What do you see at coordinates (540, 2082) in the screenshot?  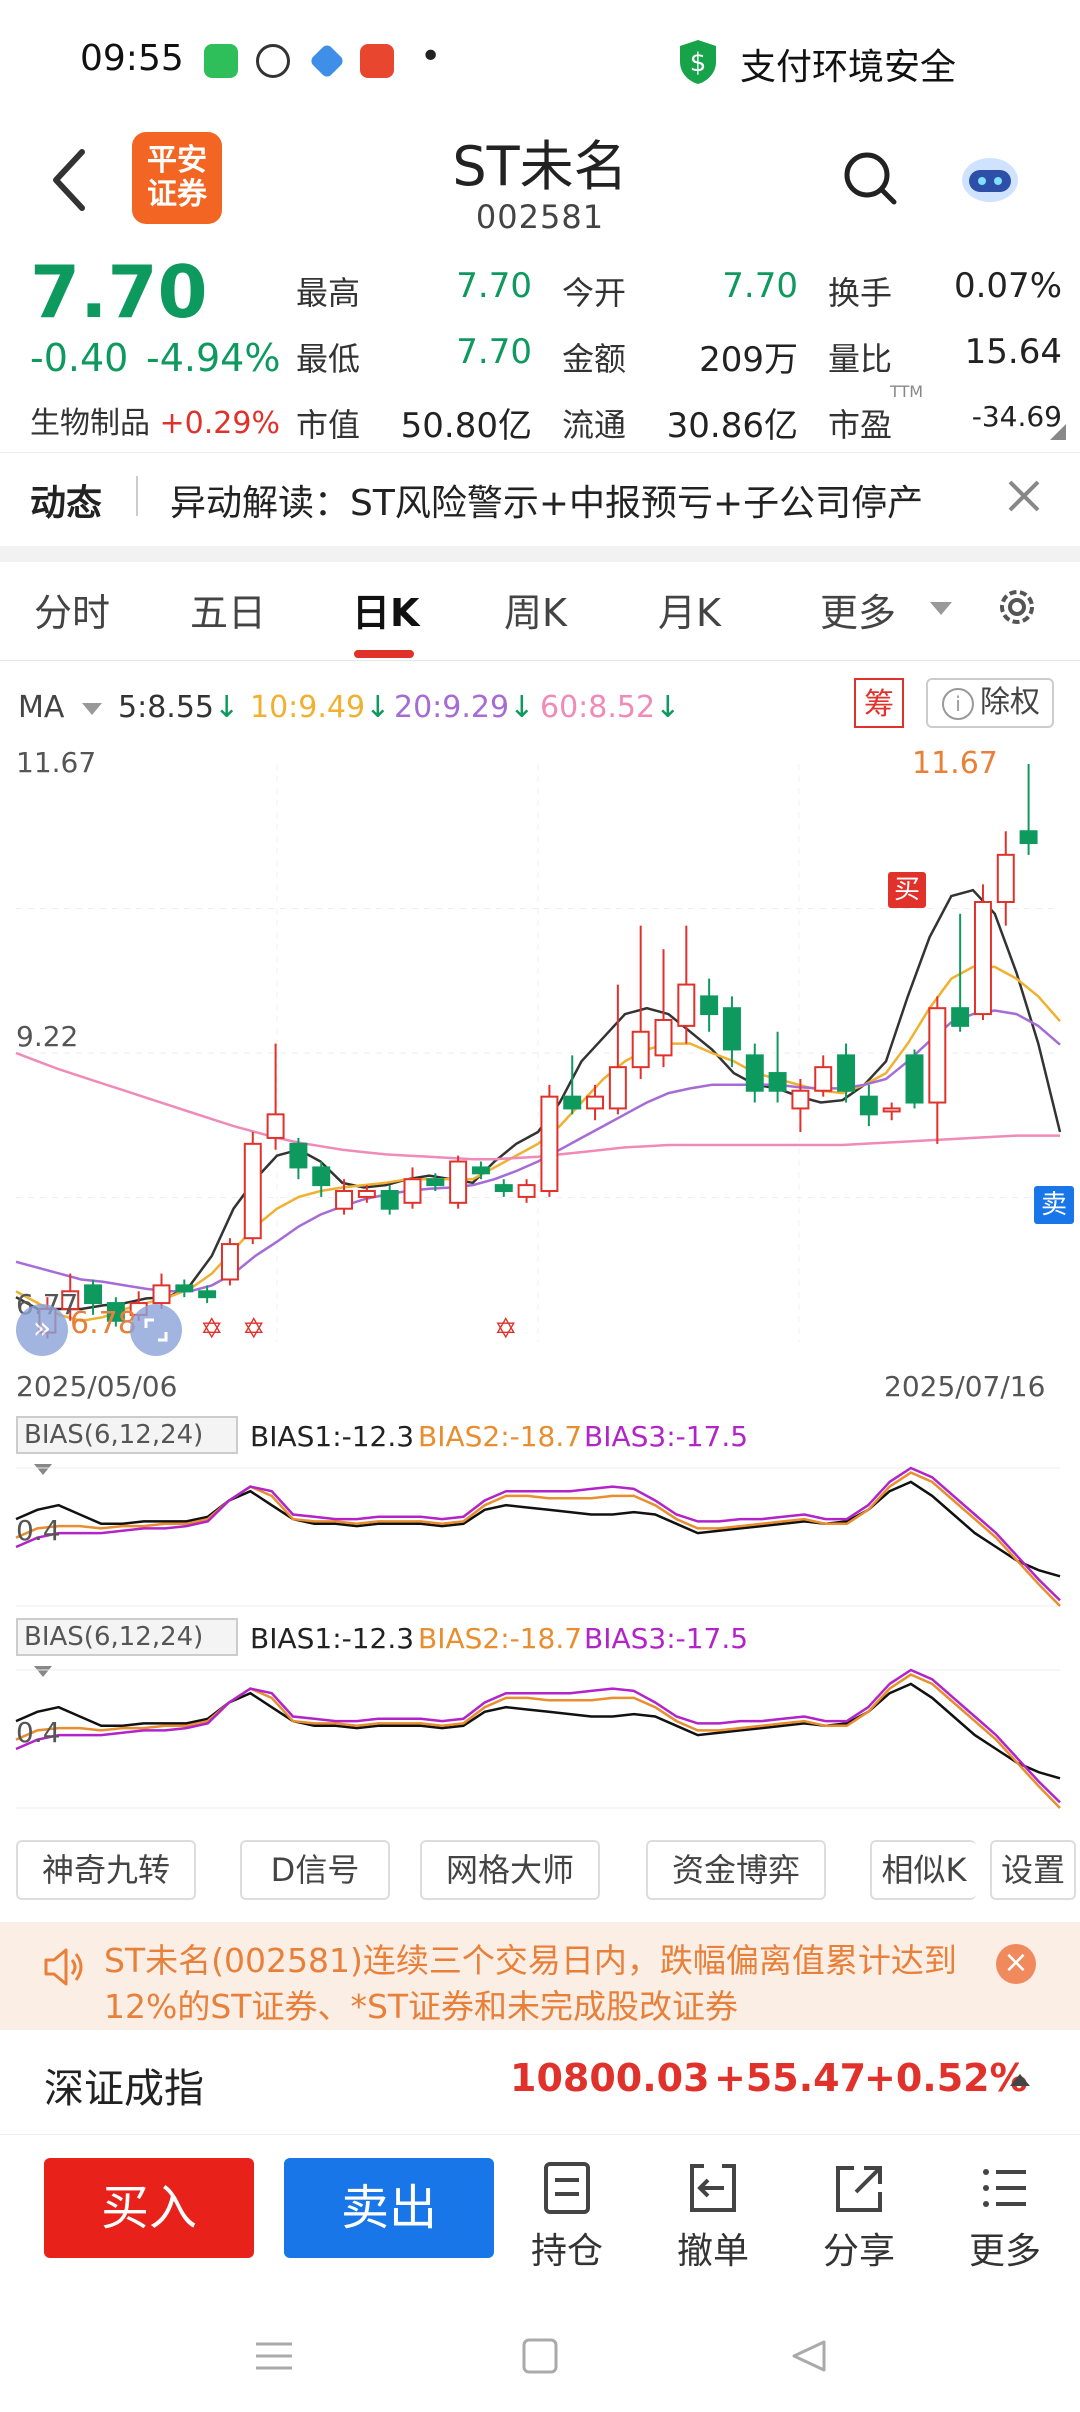 I see `index-bar` at bounding box center [540, 2082].